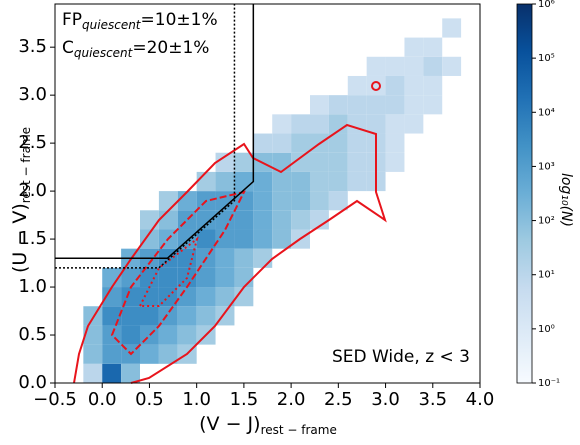  Describe the element at coordinates (32, 238) in the screenshot. I see `y-tick-label: 1.5` at that location.